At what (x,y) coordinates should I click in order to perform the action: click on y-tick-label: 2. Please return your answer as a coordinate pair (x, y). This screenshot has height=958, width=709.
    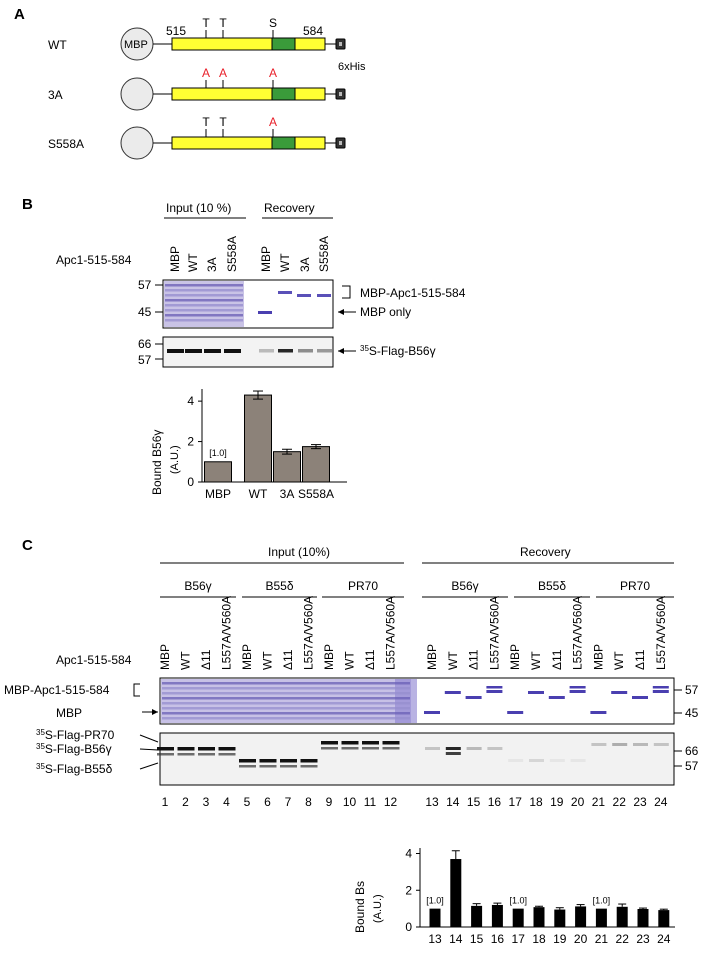
    Looking at the image, I should click on (408, 890).